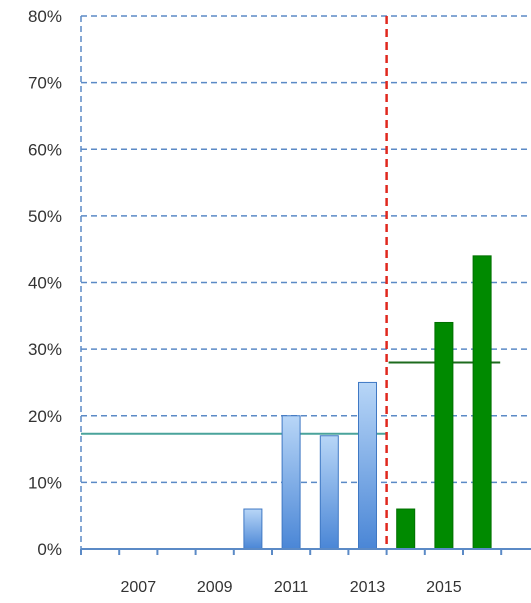 Image resolution: width=531 pixels, height=603 pixels. Describe the element at coordinates (45, 416) in the screenshot. I see `y-tick-label: 20%` at that location.